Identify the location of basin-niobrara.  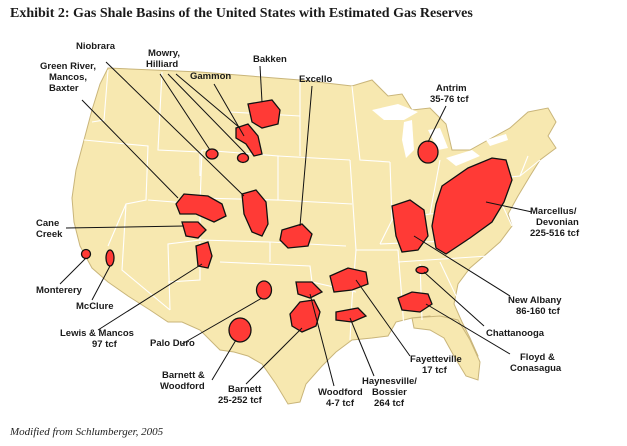
(212, 154).